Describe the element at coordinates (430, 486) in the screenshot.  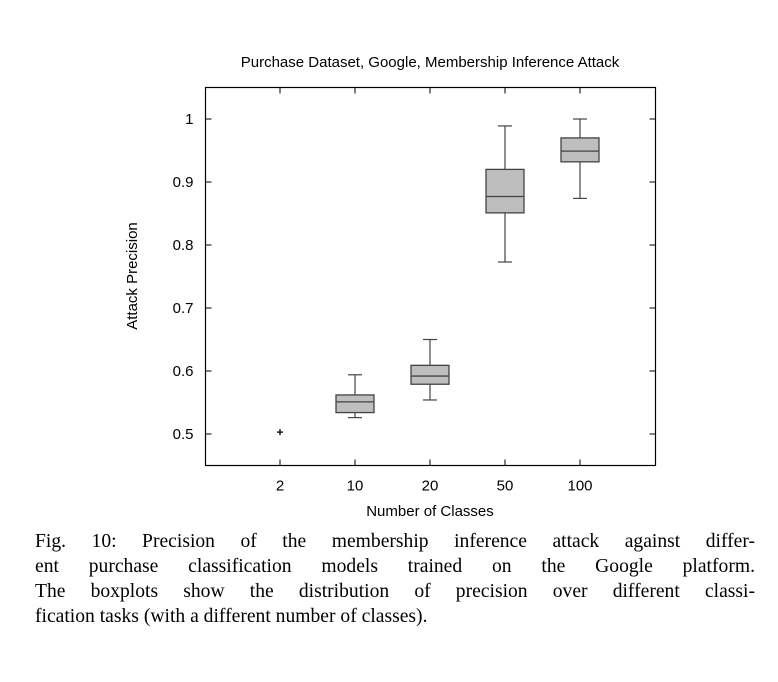
I see `x-tick-label: 20` at that location.